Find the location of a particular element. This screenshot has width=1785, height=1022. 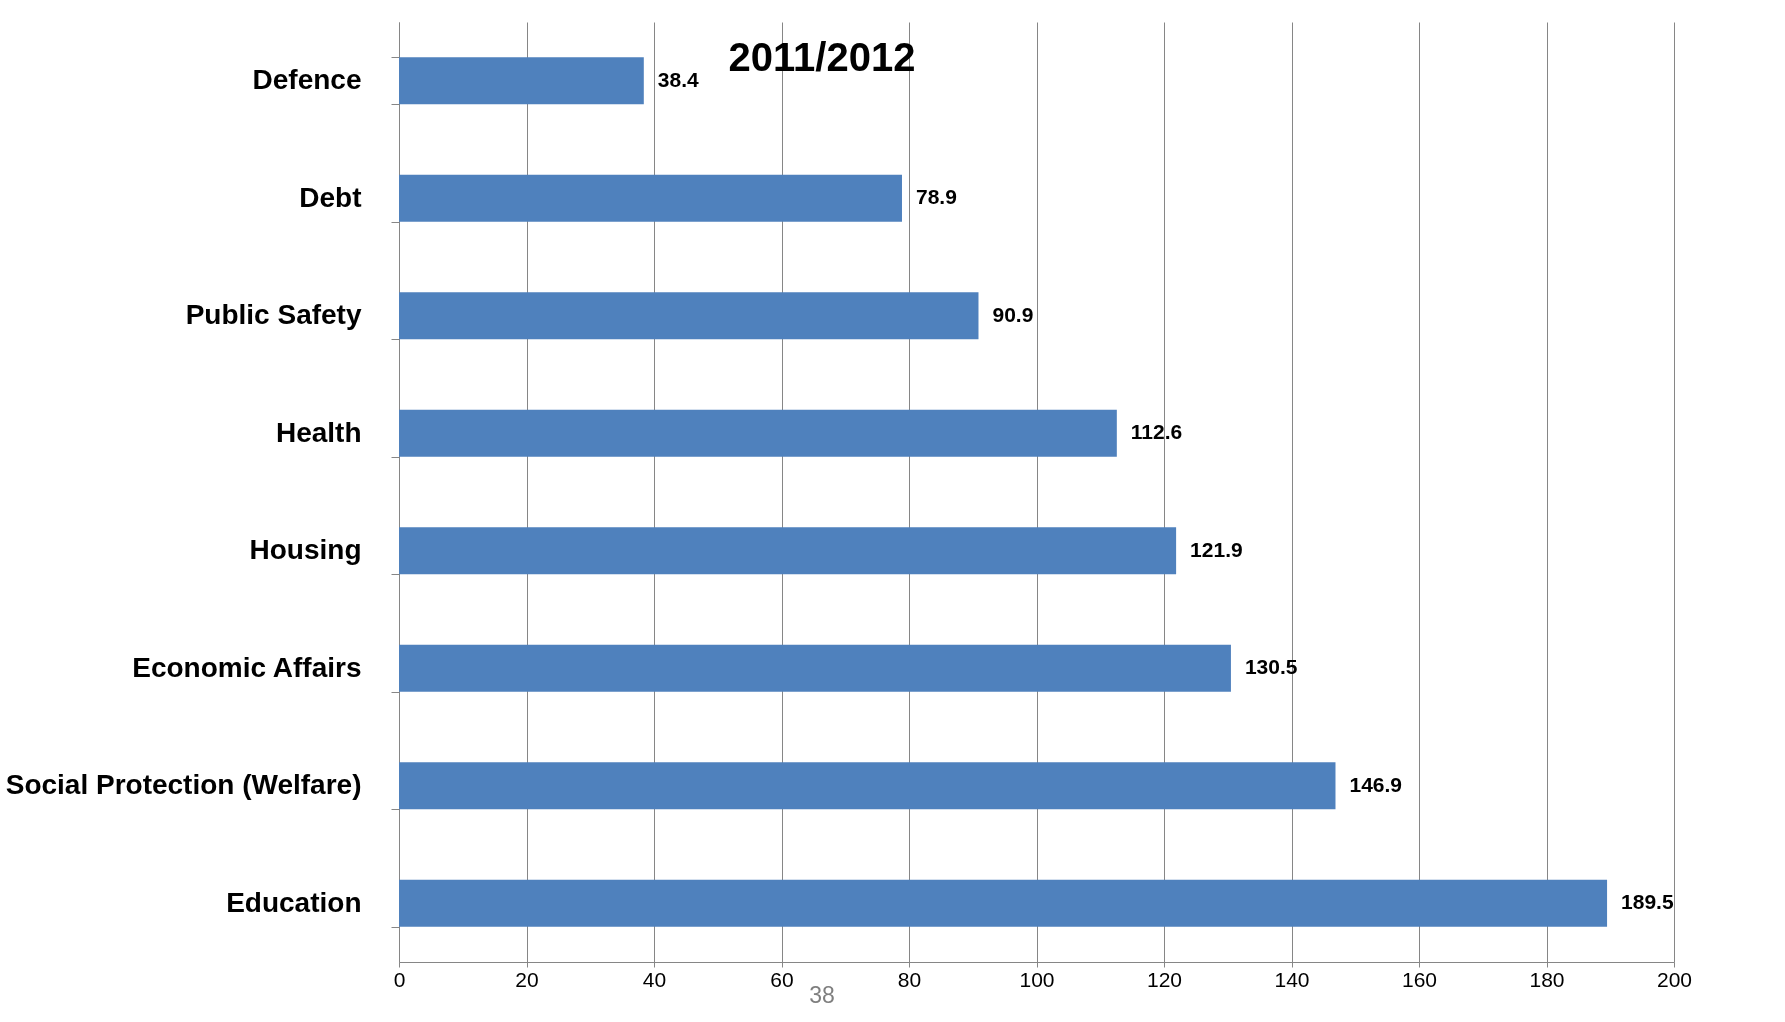

data-label: 121.9 is located at coordinates (1216, 549).